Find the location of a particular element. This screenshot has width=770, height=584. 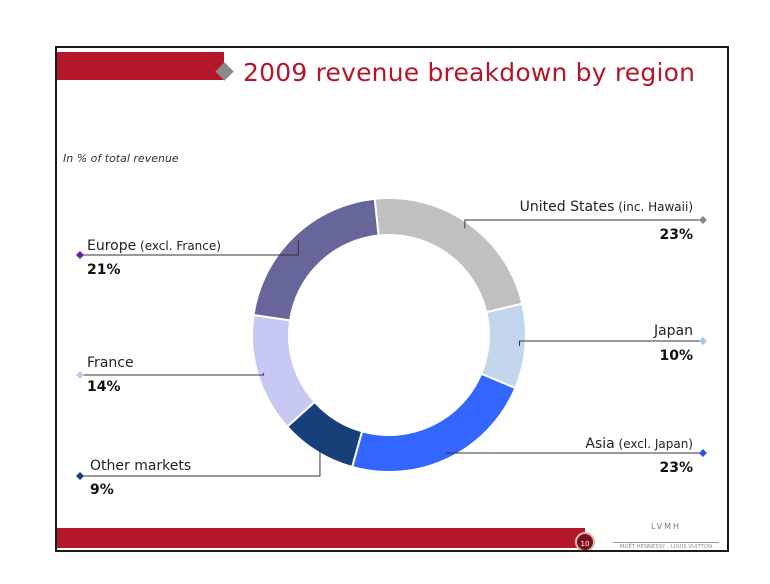

marker-other-markets-icon is located at coordinates (80, 476).